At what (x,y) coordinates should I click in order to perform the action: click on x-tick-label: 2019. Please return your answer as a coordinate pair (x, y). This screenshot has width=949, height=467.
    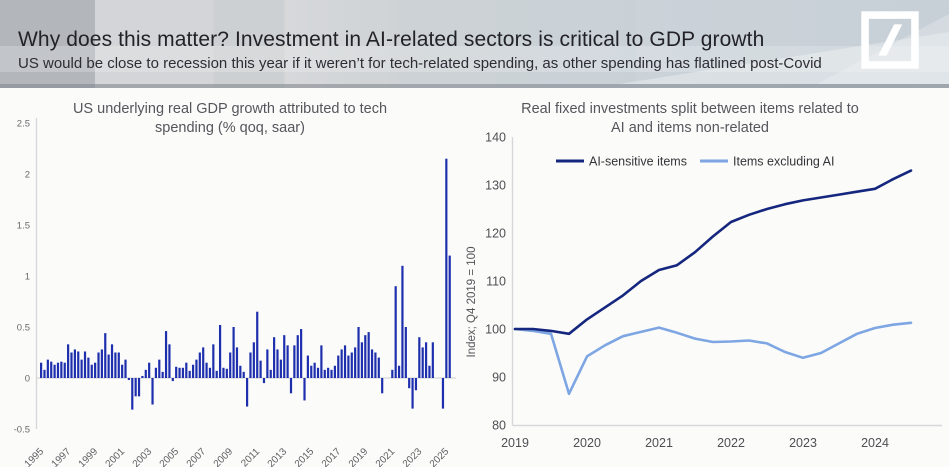
    Looking at the image, I should click on (515, 443).